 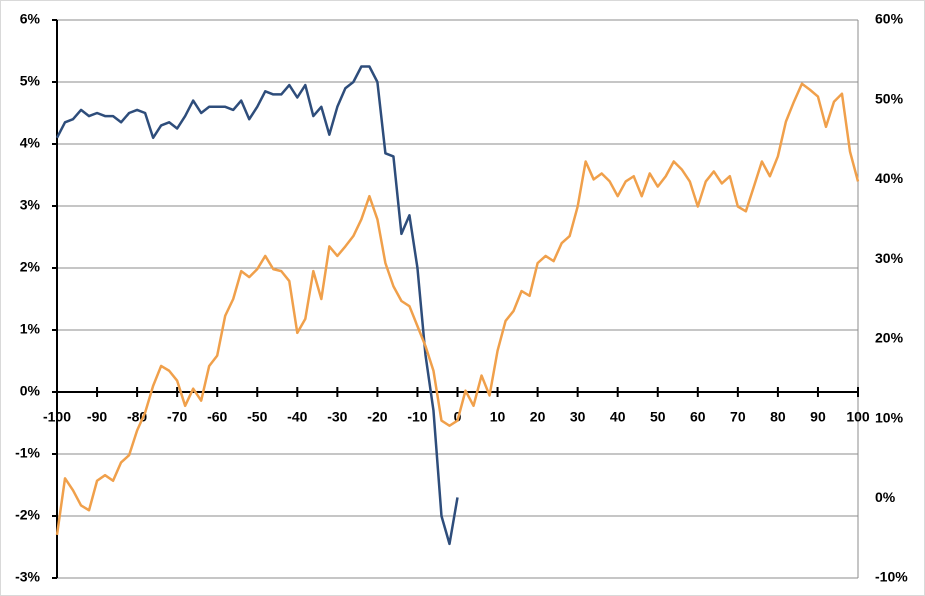 What do you see at coordinates (417, 417) in the screenshot?
I see `x-tick-label: -10` at bounding box center [417, 417].